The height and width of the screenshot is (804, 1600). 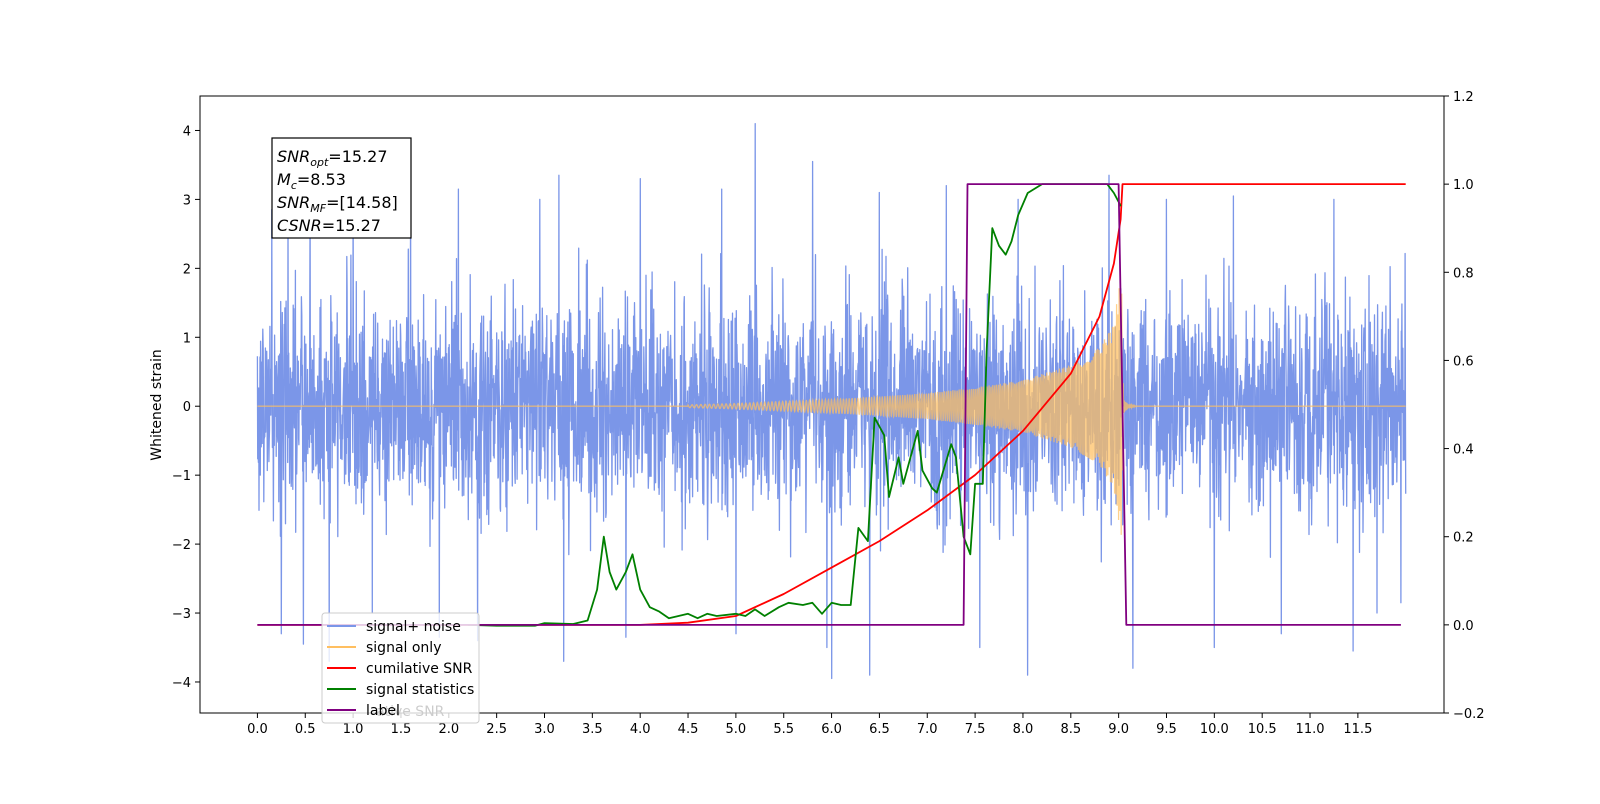 I want to click on legend-entry-label: signal statistics, so click(x=420, y=690).